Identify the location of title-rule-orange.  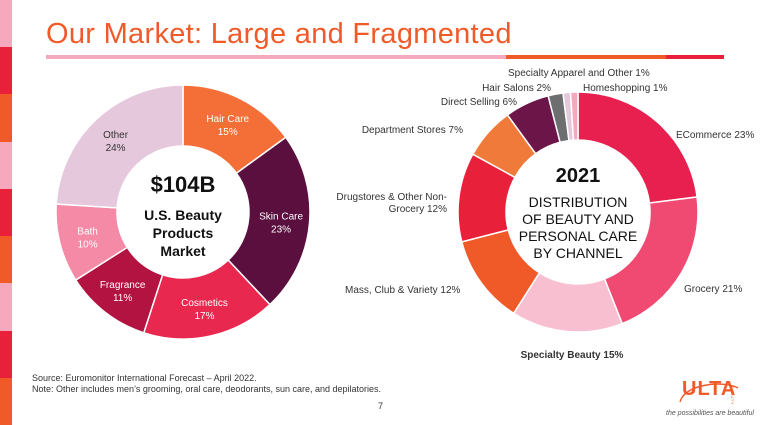
(586, 57).